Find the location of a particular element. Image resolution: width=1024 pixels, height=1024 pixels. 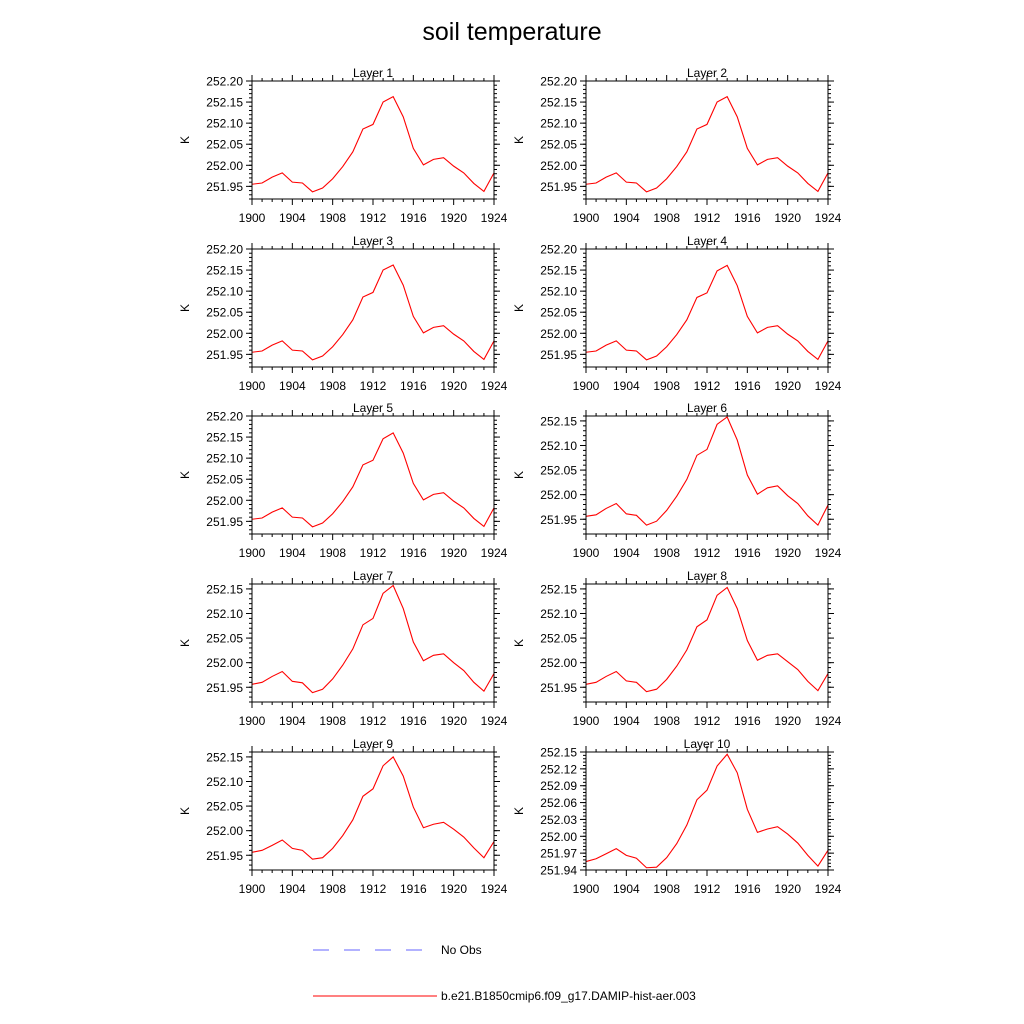

panel-title: Layer 9 is located at coordinates (373, 744).